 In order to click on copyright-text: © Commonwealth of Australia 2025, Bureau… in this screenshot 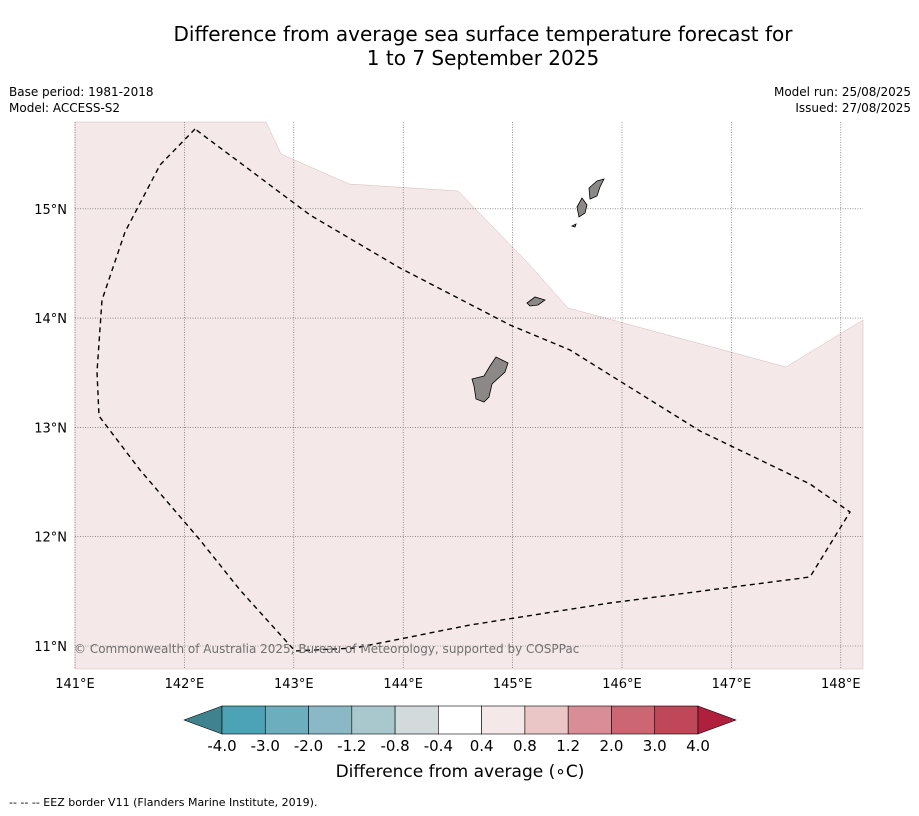, I will do `click(326, 649)`.